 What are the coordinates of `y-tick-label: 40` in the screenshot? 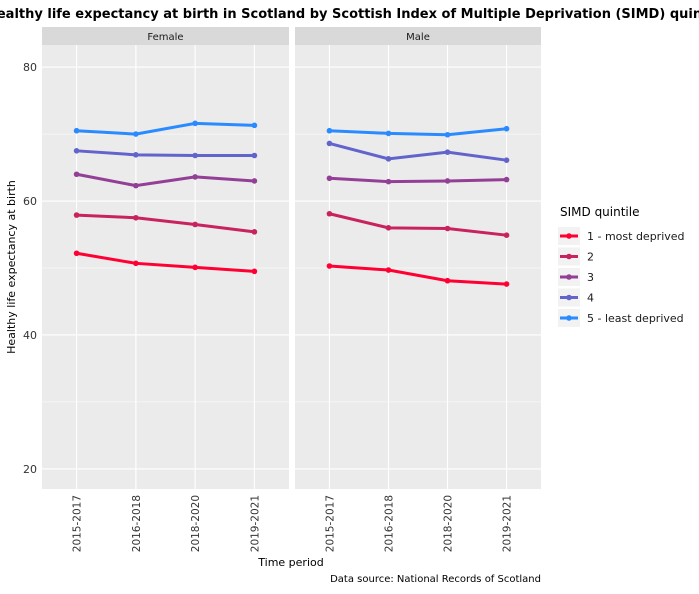 It's located at (30, 335).